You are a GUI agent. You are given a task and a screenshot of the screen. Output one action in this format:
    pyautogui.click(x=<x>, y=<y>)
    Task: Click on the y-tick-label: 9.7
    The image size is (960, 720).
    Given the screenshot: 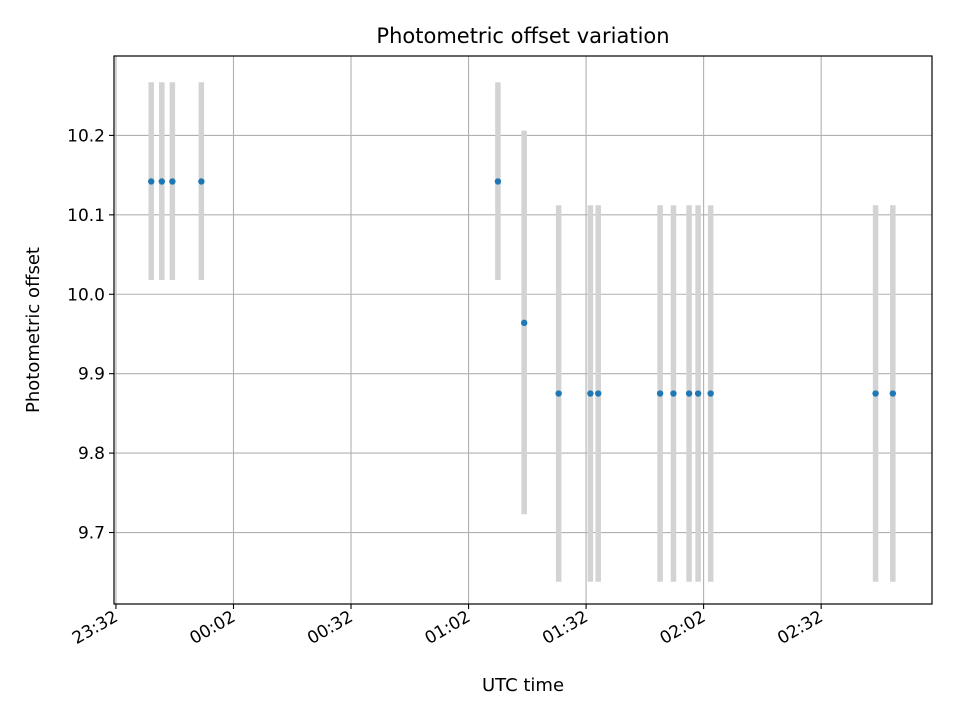 What is the action you would take?
    pyautogui.click(x=91, y=534)
    